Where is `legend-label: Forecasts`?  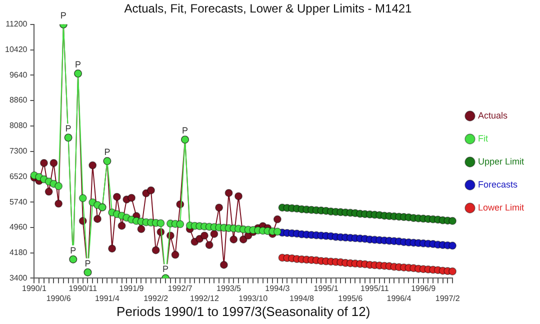 legend-label: Forecasts is located at coordinates (498, 184).